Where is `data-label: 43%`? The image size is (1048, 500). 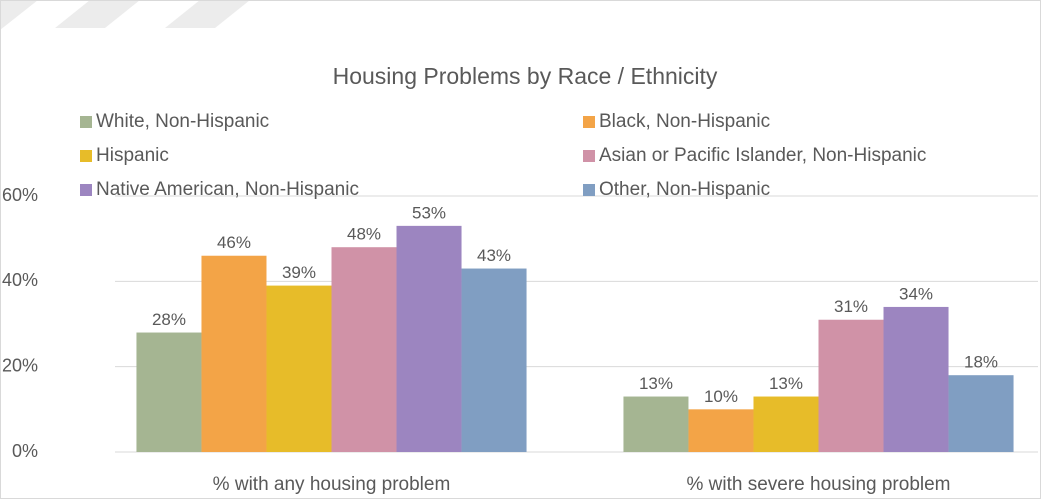
data-label: 43% is located at coordinates (494, 255).